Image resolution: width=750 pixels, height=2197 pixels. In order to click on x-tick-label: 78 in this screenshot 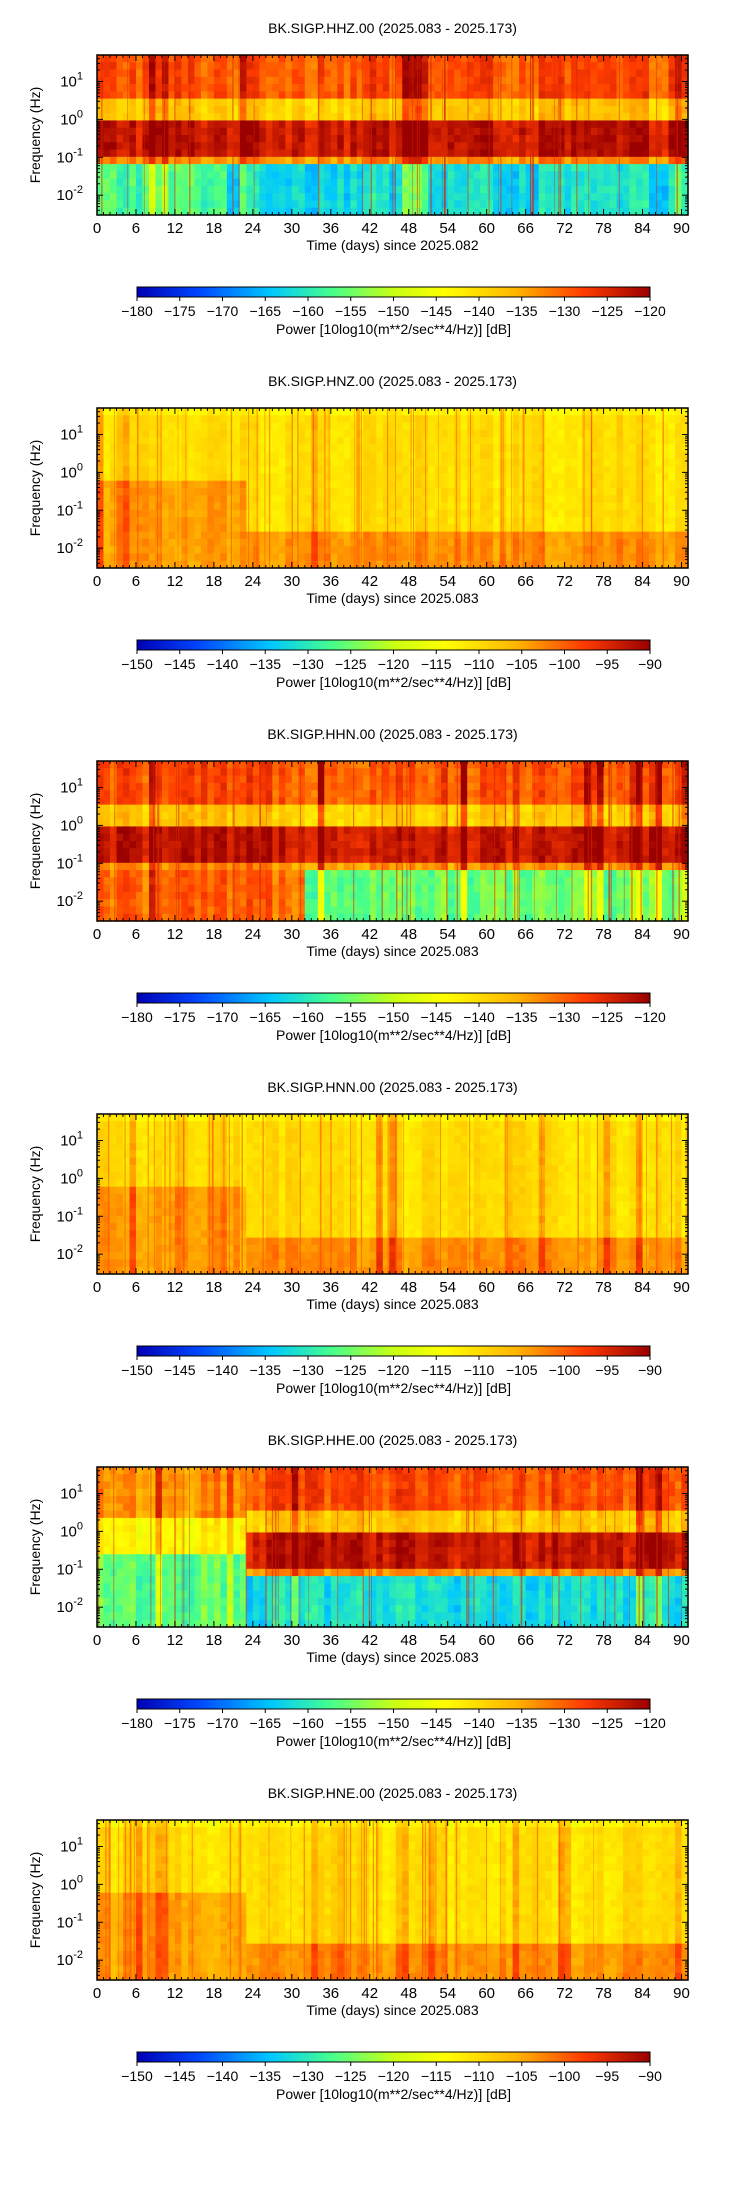, I will do `click(603, 228)`.